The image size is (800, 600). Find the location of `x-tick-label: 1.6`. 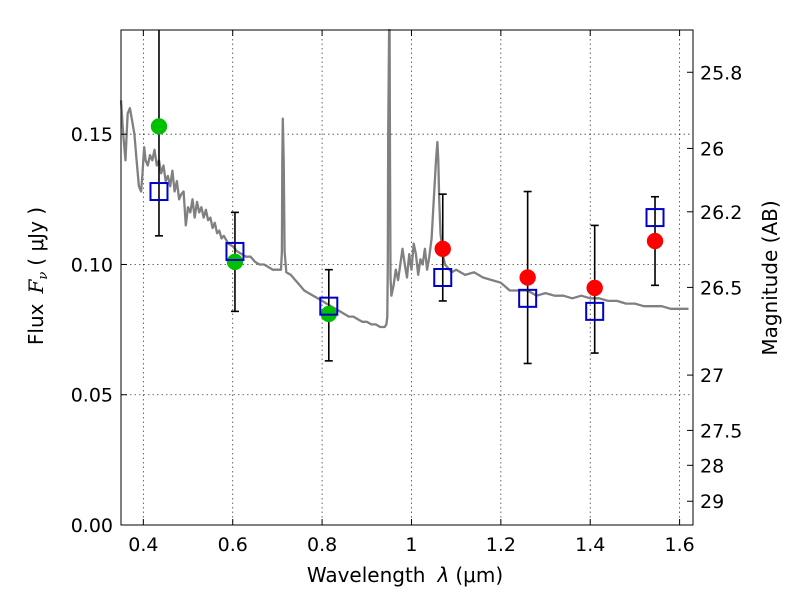

x-tick-label: 1.6 is located at coordinates (679, 545).